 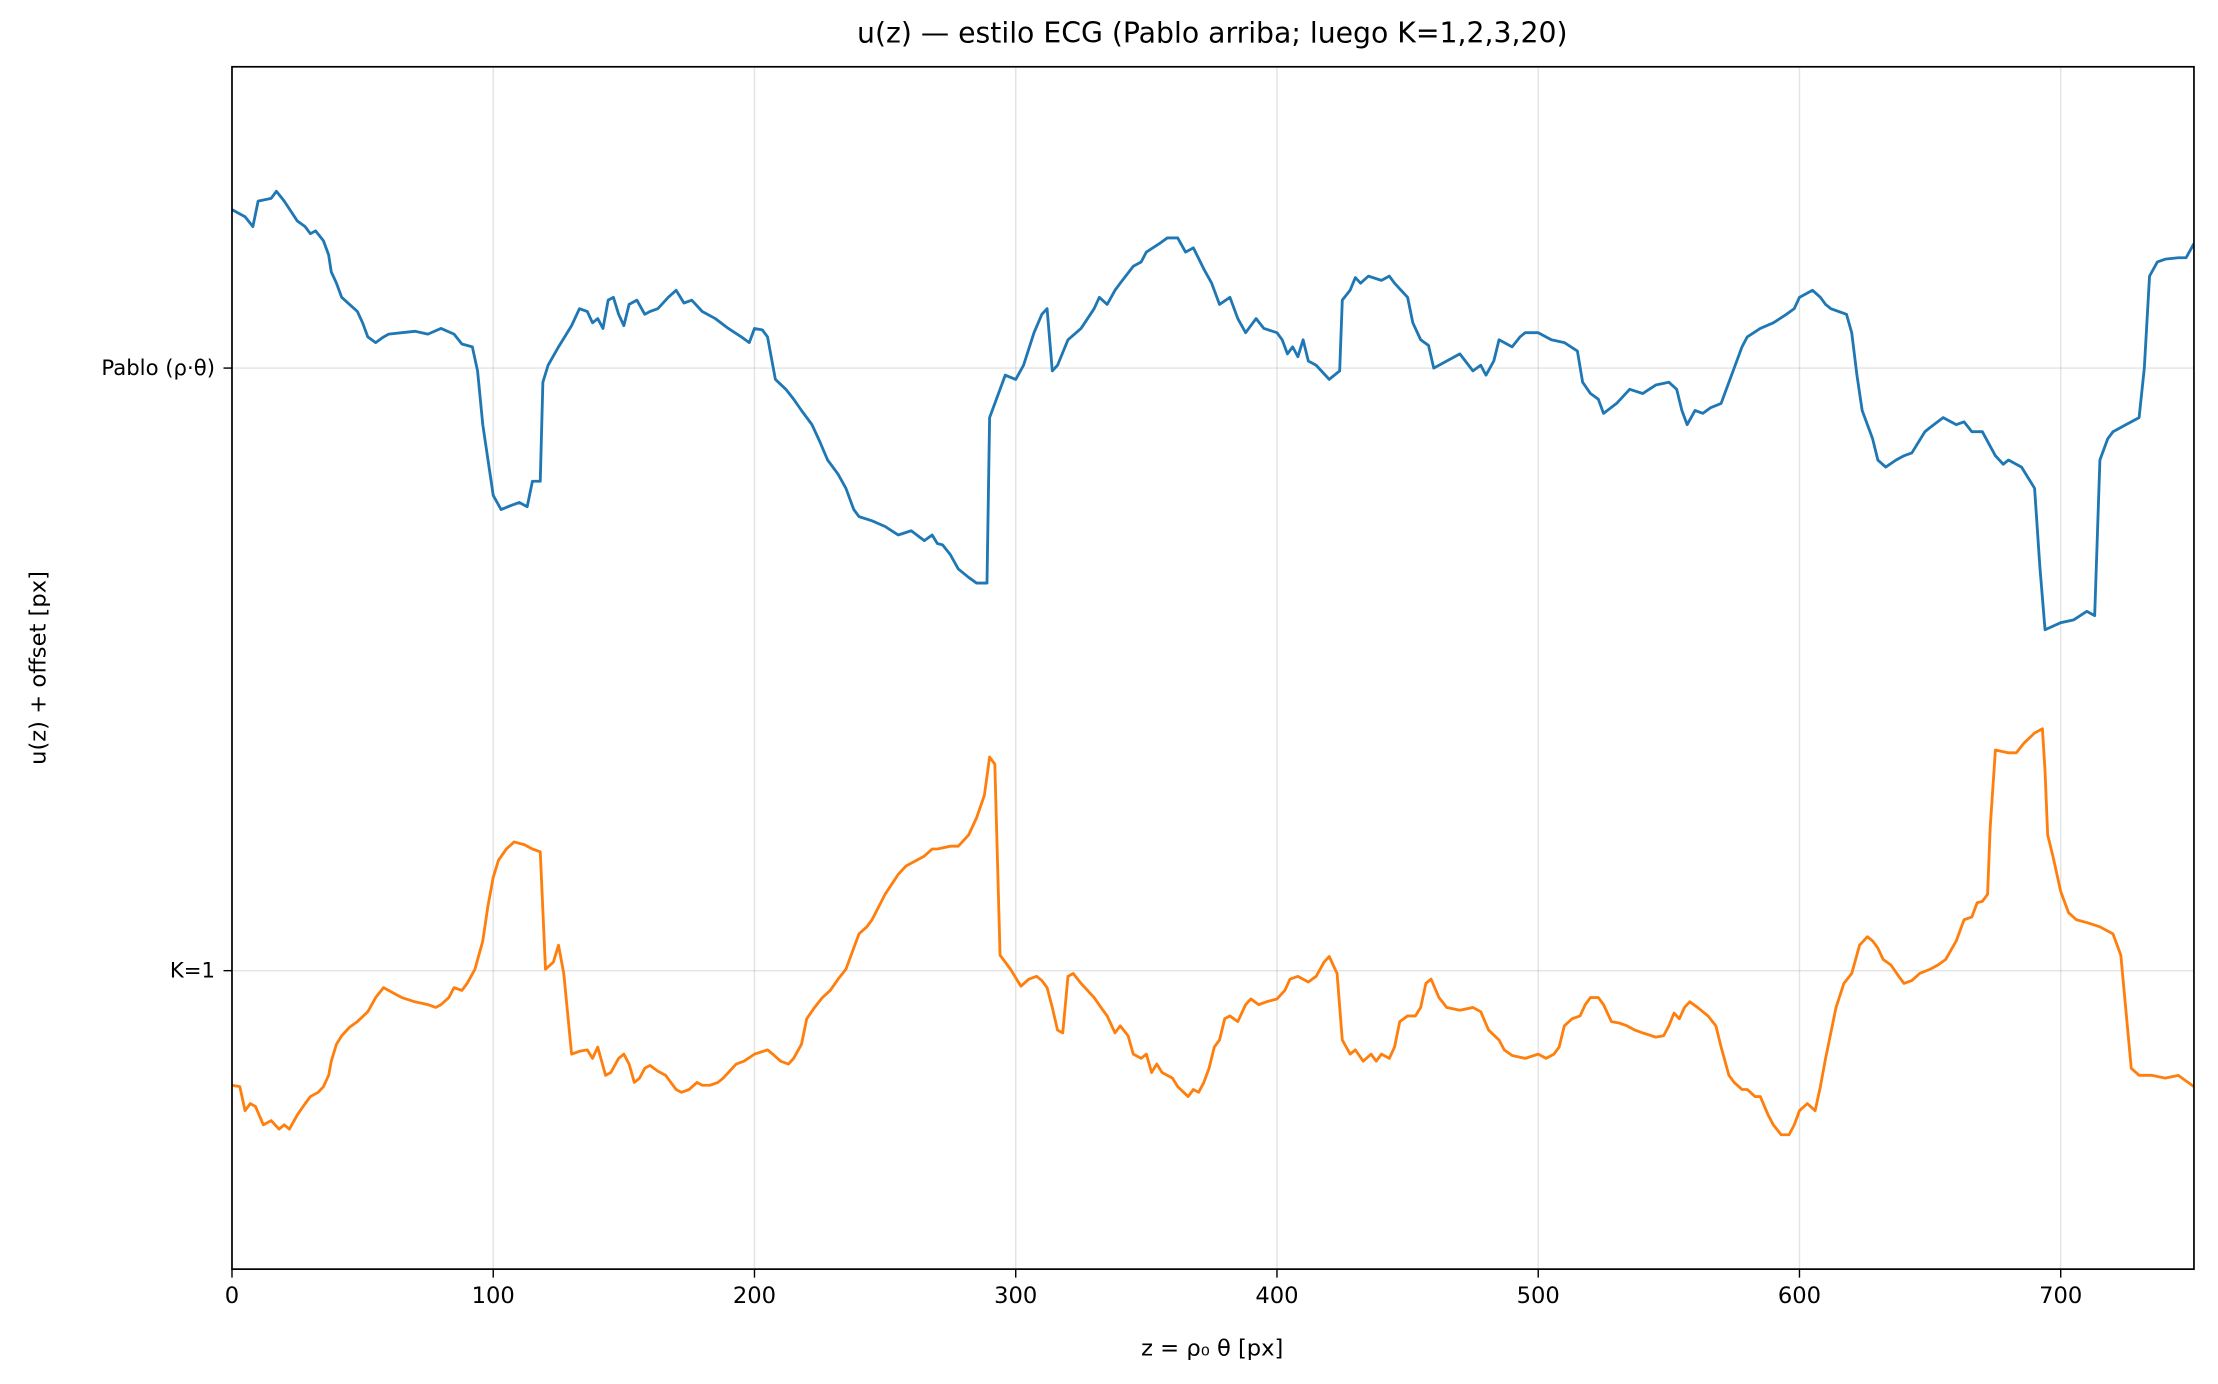 What do you see at coordinates (38, 668) in the screenshot?
I see `y-axis-label: u(z) + offset [px]` at bounding box center [38, 668].